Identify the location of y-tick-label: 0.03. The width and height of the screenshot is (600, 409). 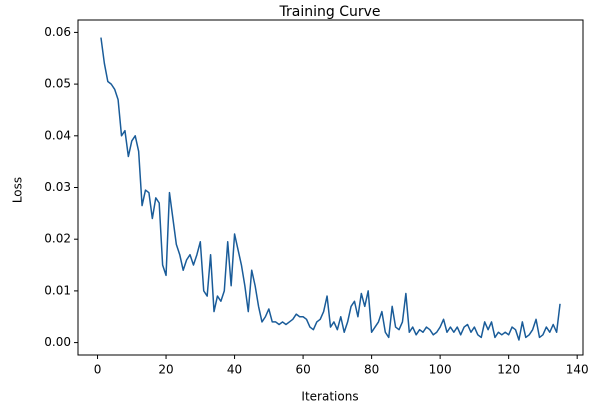
(57, 187).